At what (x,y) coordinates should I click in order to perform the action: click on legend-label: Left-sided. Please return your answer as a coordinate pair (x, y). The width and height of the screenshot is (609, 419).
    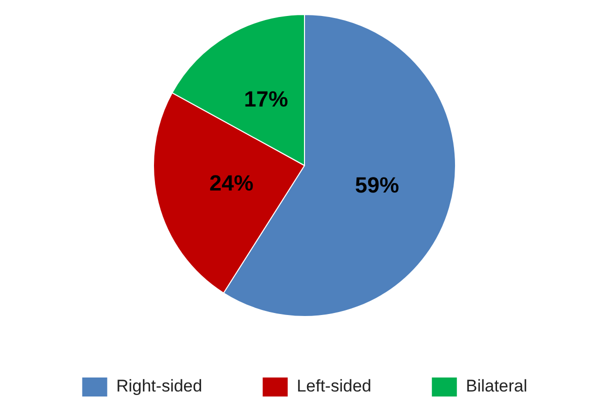
    Looking at the image, I should click on (334, 386).